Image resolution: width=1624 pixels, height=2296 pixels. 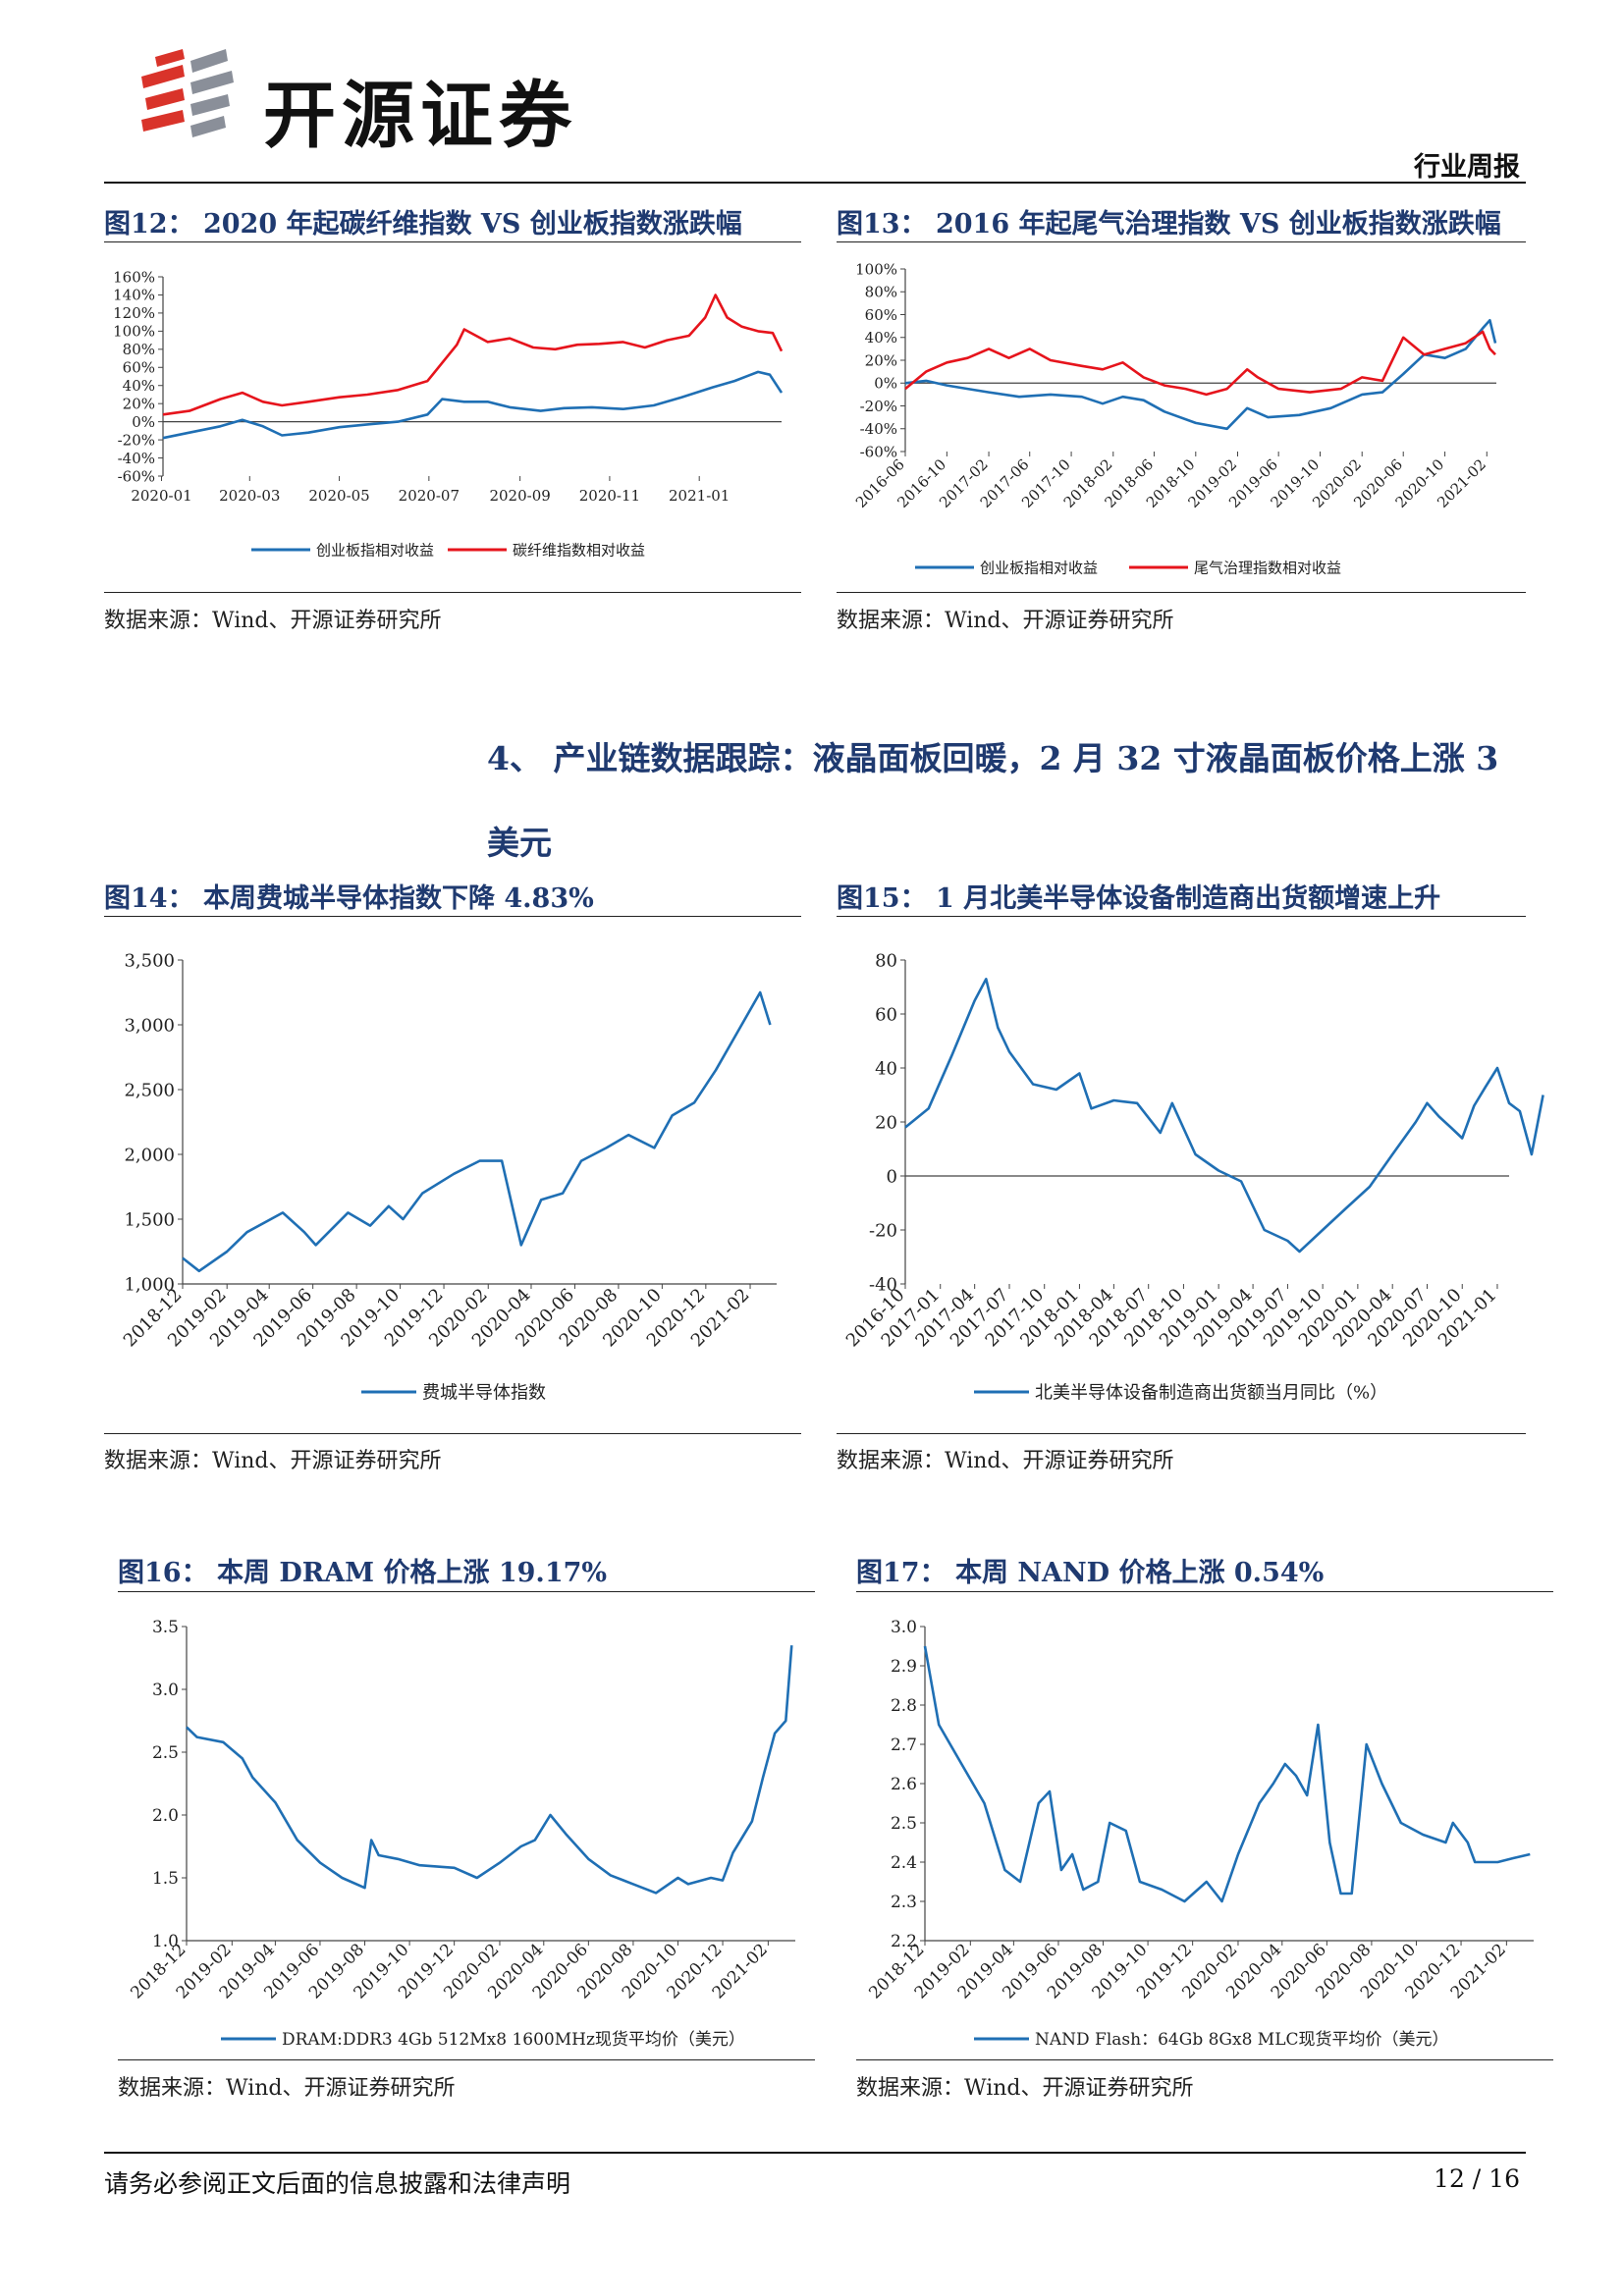 What do you see at coordinates (149, 1285) in the screenshot?
I see `y-tick-label: 1,000` at bounding box center [149, 1285].